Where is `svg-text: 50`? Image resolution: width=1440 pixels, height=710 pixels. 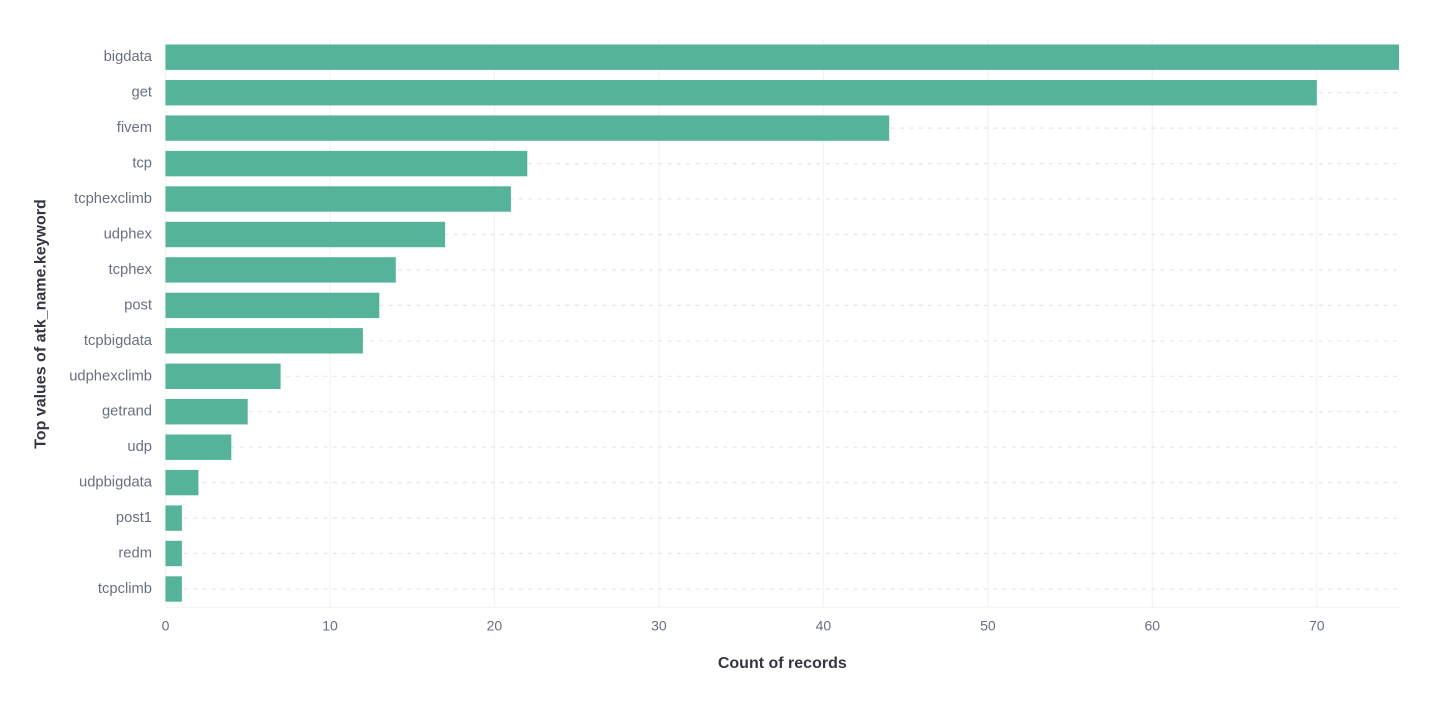
svg-text: 50 is located at coordinates (988, 626).